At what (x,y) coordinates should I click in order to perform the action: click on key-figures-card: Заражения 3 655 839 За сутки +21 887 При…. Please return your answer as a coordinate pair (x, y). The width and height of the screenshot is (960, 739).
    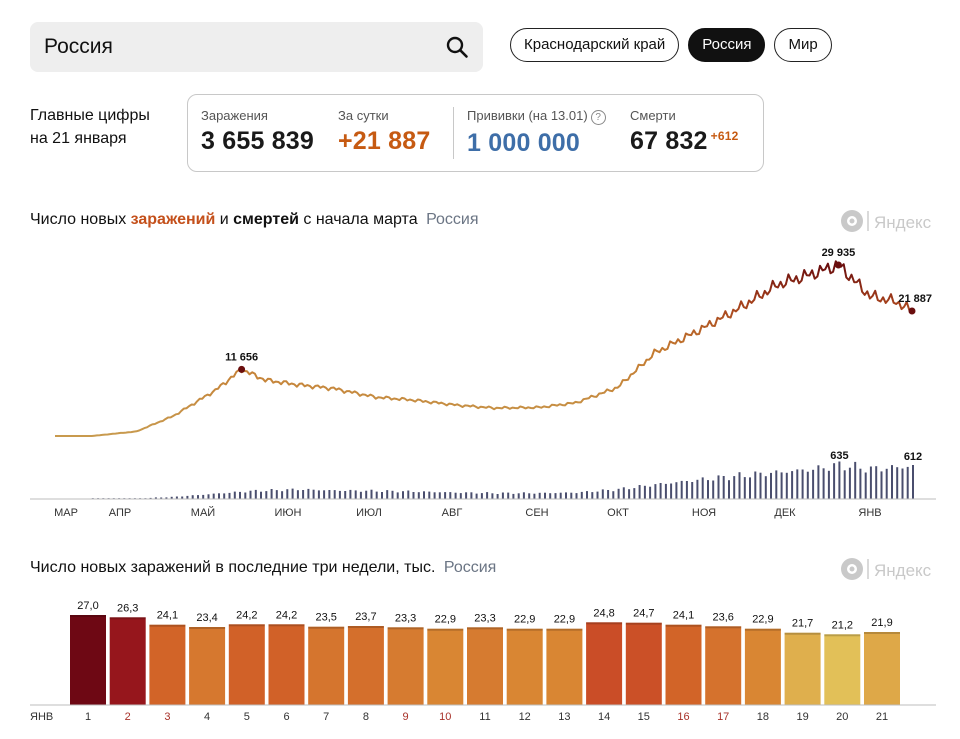
    Looking at the image, I should click on (475, 133).